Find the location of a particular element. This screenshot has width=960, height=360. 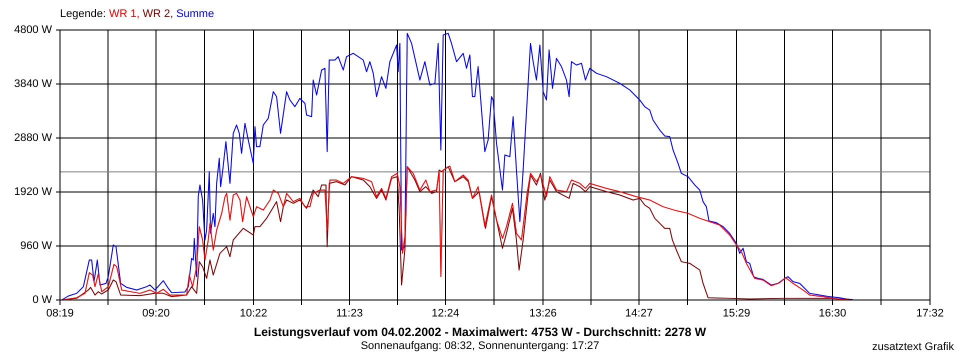

x-tick-label: 17:32 is located at coordinates (930, 314).